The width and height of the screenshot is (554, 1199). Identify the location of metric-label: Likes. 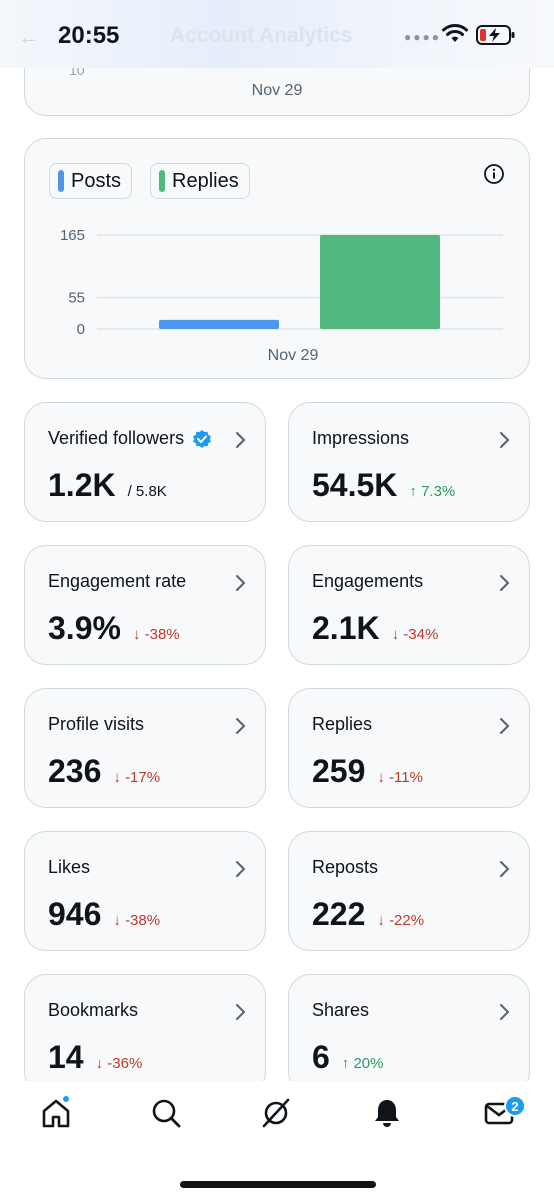
(69, 867).